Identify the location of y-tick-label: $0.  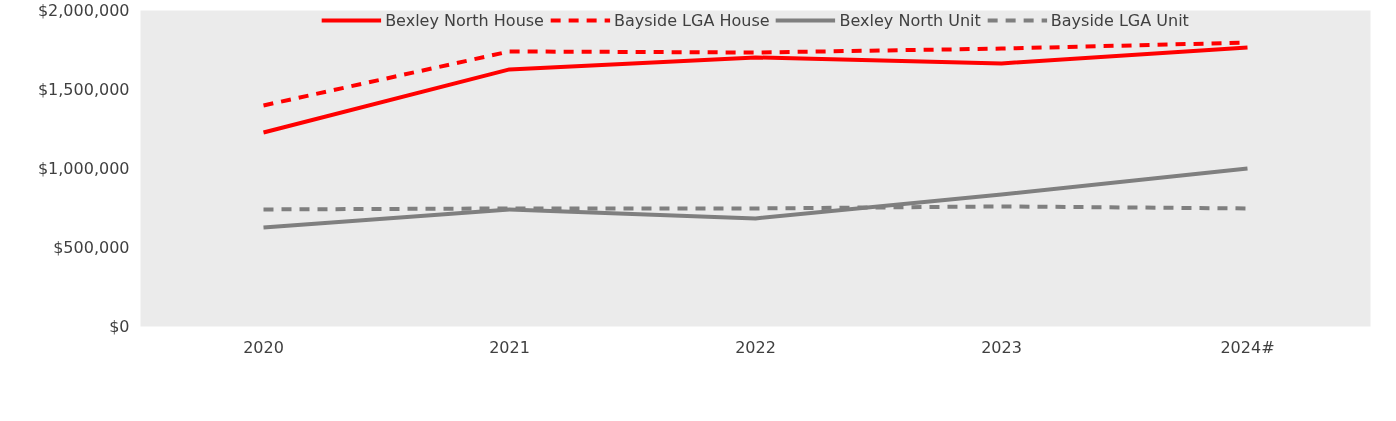
(119, 326).